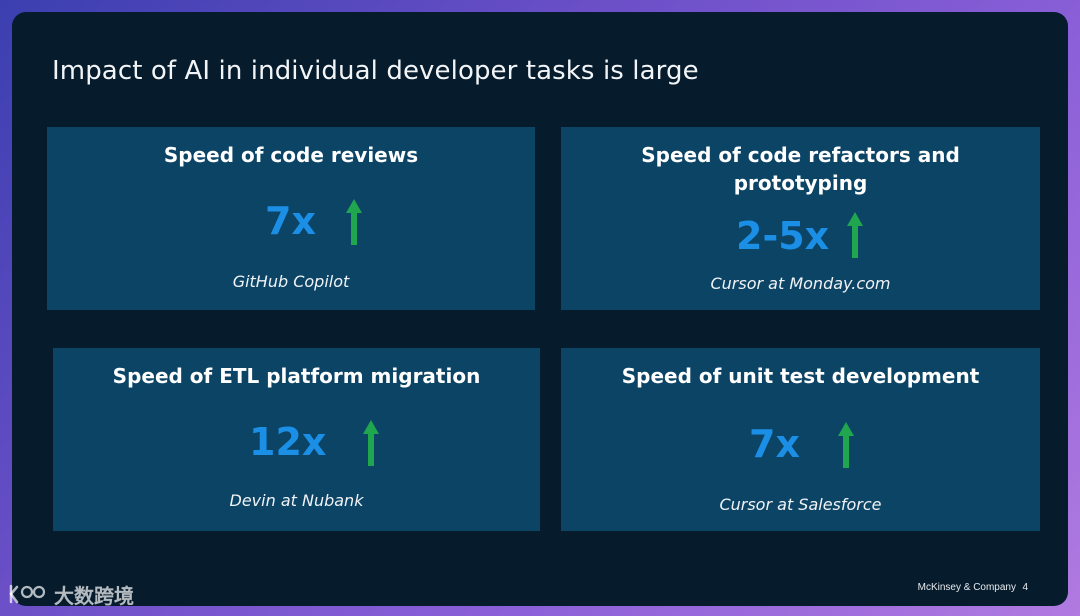 Image resolution: width=1080 pixels, height=616 pixels. Describe the element at coordinates (800, 155) in the screenshot. I see `card-heading-line: Speed of code refactors and` at that location.